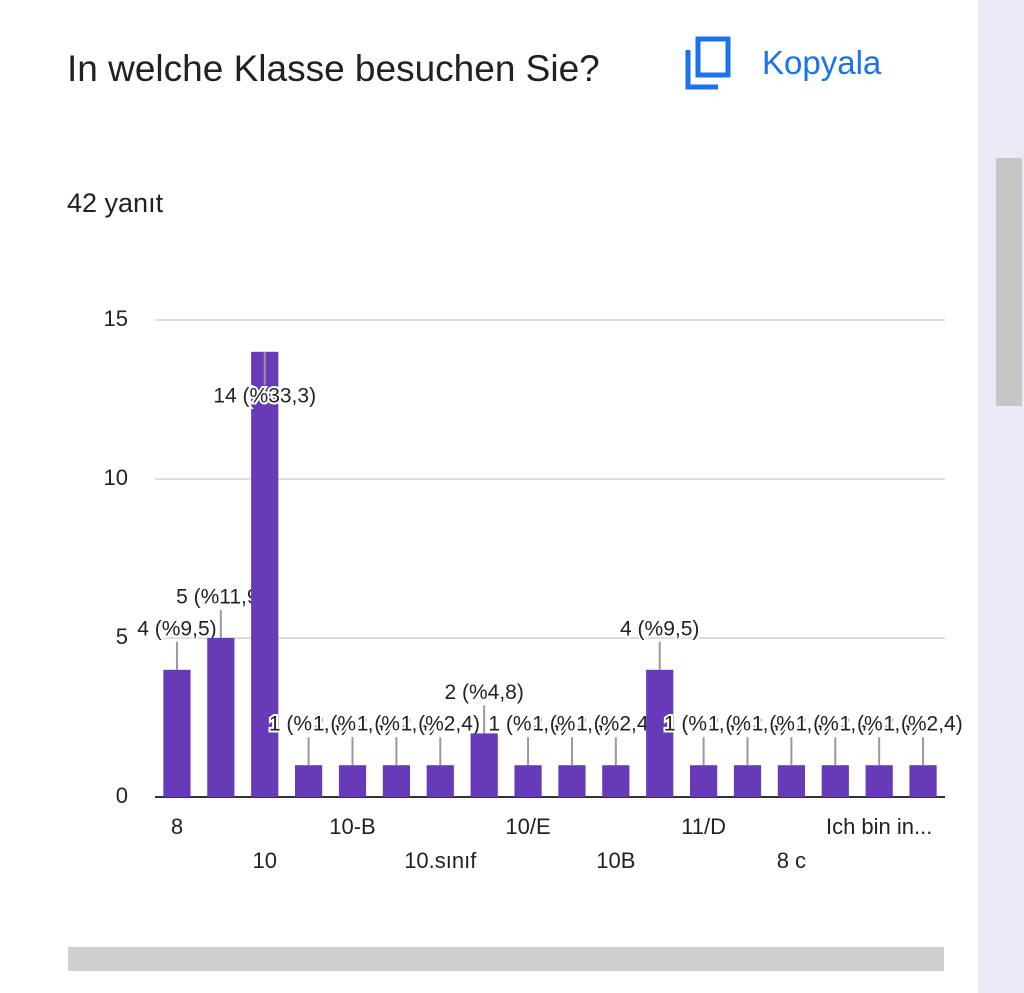 The width and height of the screenshot is (1024, 993). Describe the element at coordinates (264, 860) in the screenshot. I see `x-tick-label: 10` at that location.